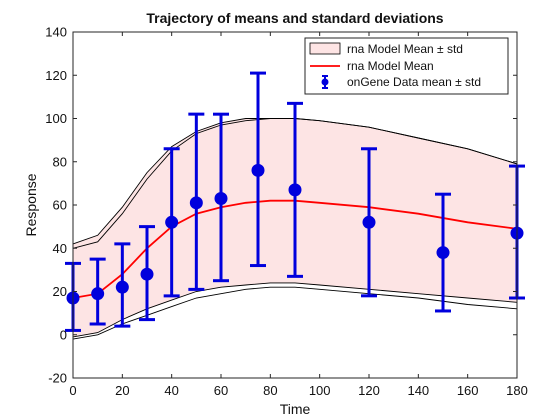  Describe the element at coordinates (418, 390) in the screenshot. I see `x-tick-label: 140` at that location.